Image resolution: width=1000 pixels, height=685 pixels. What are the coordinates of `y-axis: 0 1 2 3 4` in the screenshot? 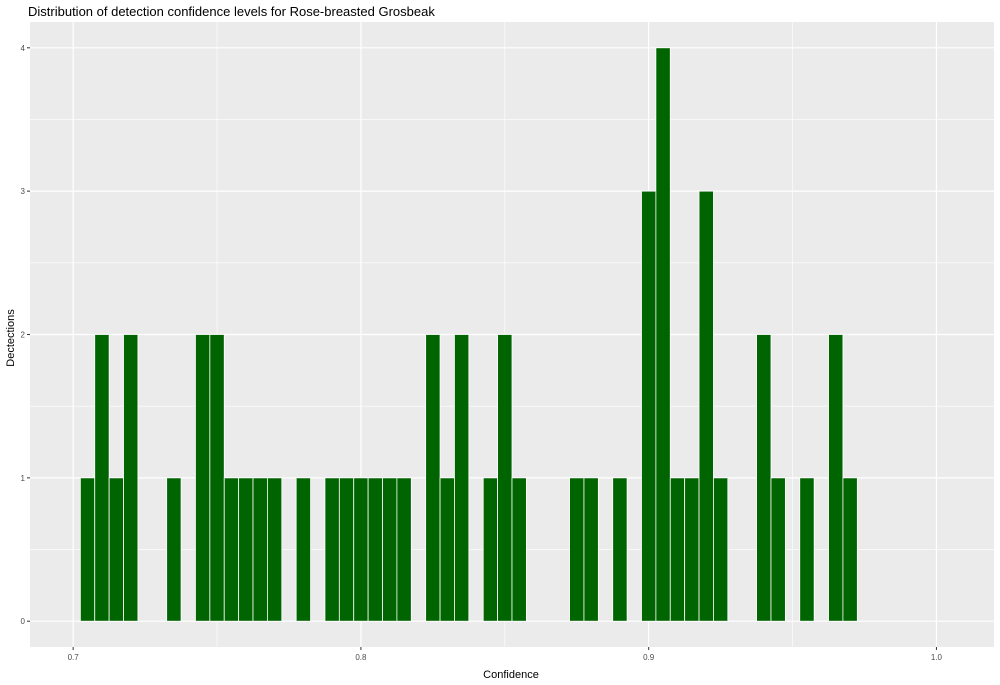 It's located at (25, 335).